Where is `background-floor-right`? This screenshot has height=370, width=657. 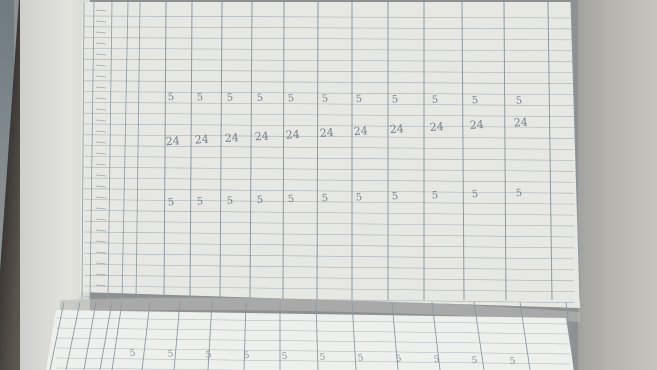
background-floor-right is located at coordinates (617, 185).